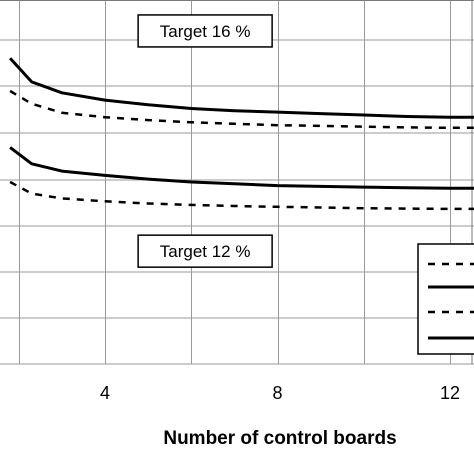  I want to click on x-tick-label-12: 12, so click(450, 393).